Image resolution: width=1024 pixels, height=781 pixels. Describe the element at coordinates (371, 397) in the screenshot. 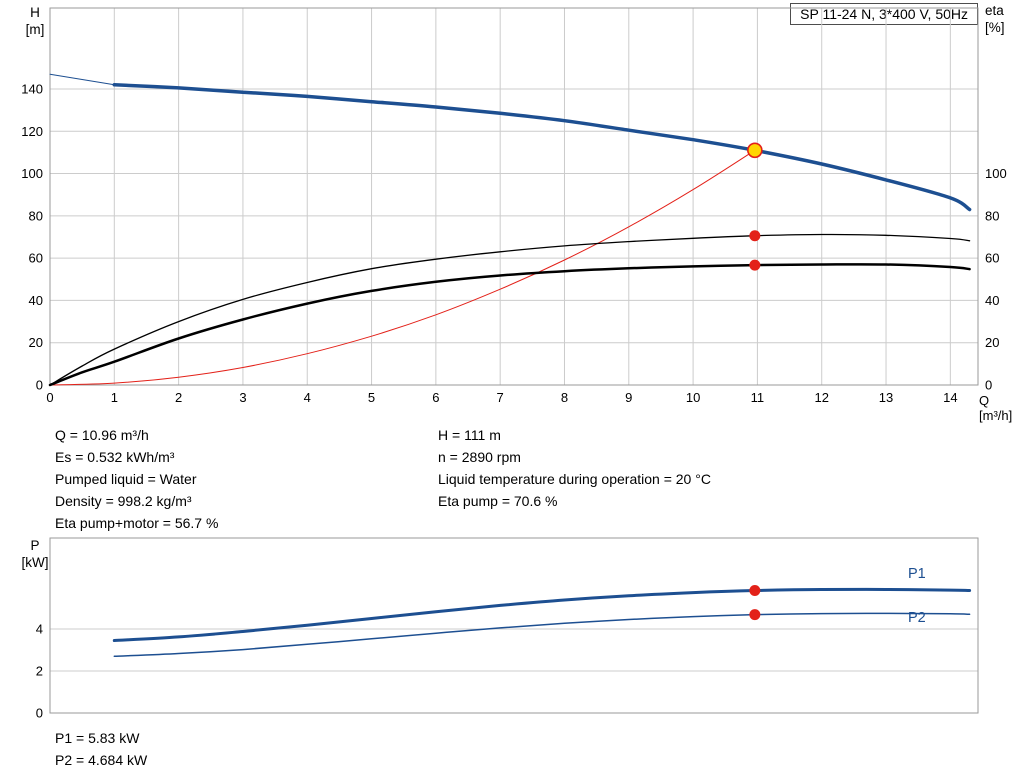

I see `x-tick-label: 5` at that location.